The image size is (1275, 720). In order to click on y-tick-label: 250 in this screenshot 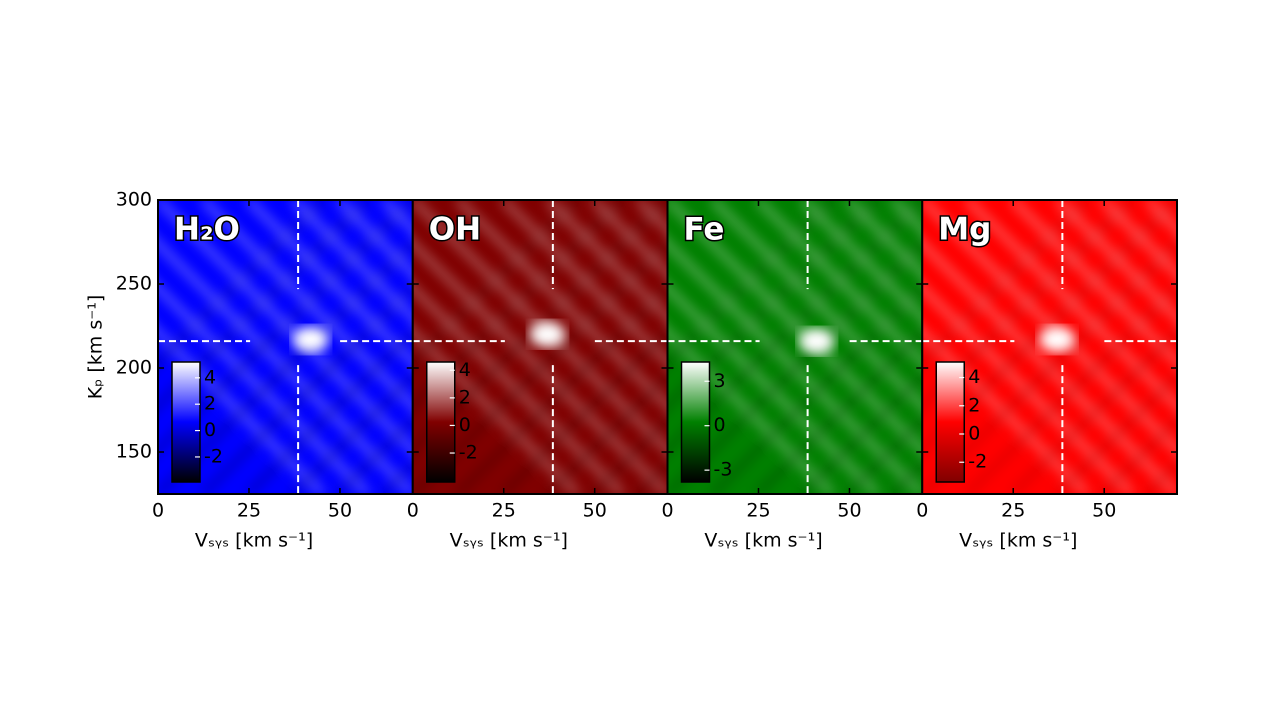, I will do `click(134, 284)`.